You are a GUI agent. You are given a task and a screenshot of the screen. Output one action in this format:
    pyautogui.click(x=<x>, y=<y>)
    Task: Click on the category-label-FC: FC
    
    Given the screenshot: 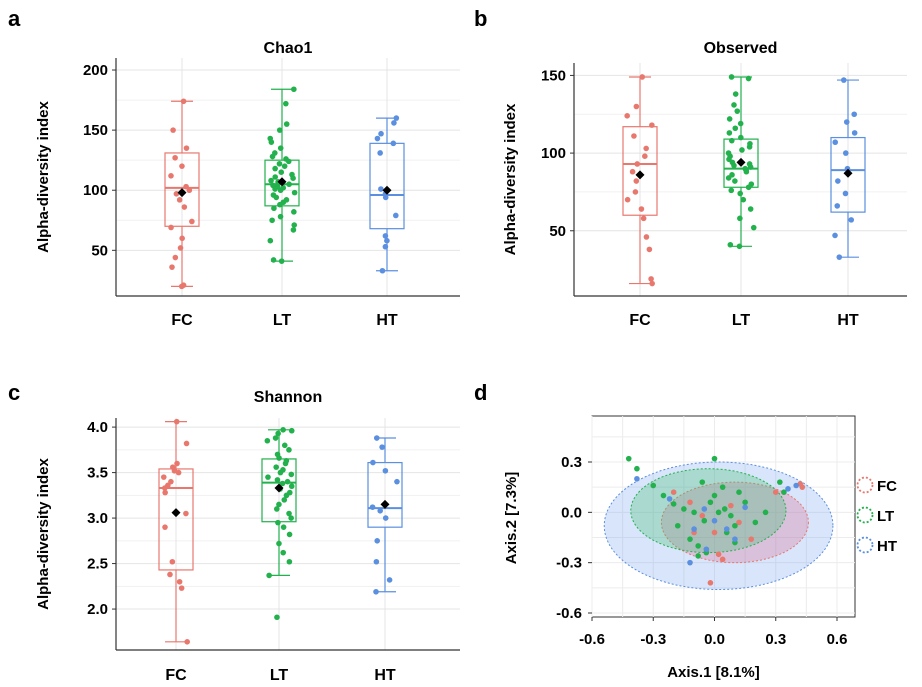 What is the action you would take?
    pyautogui.click(x=176, y=675)
    